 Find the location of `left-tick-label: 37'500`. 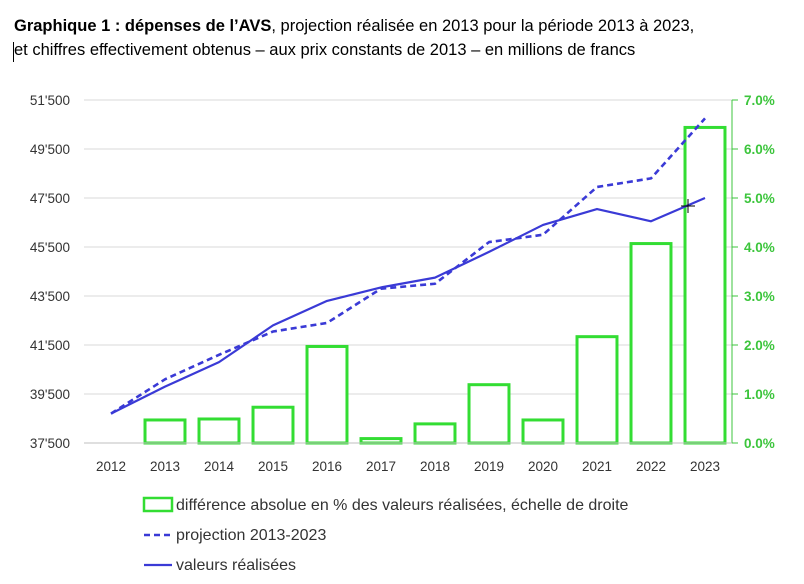

left-tick-label: 37'500 is located at coordinates (50, 443).